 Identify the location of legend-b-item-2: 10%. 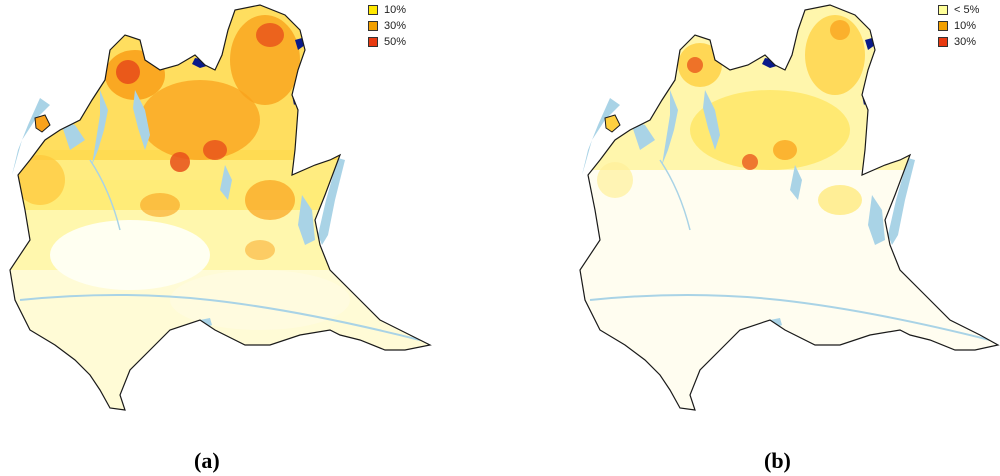
(958, 26).